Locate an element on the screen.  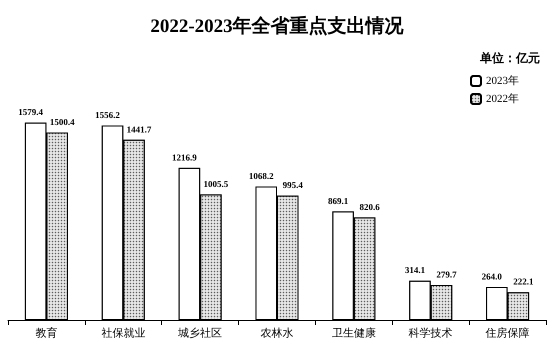
data-label: 995.4 is located at coordinates (293, 185).